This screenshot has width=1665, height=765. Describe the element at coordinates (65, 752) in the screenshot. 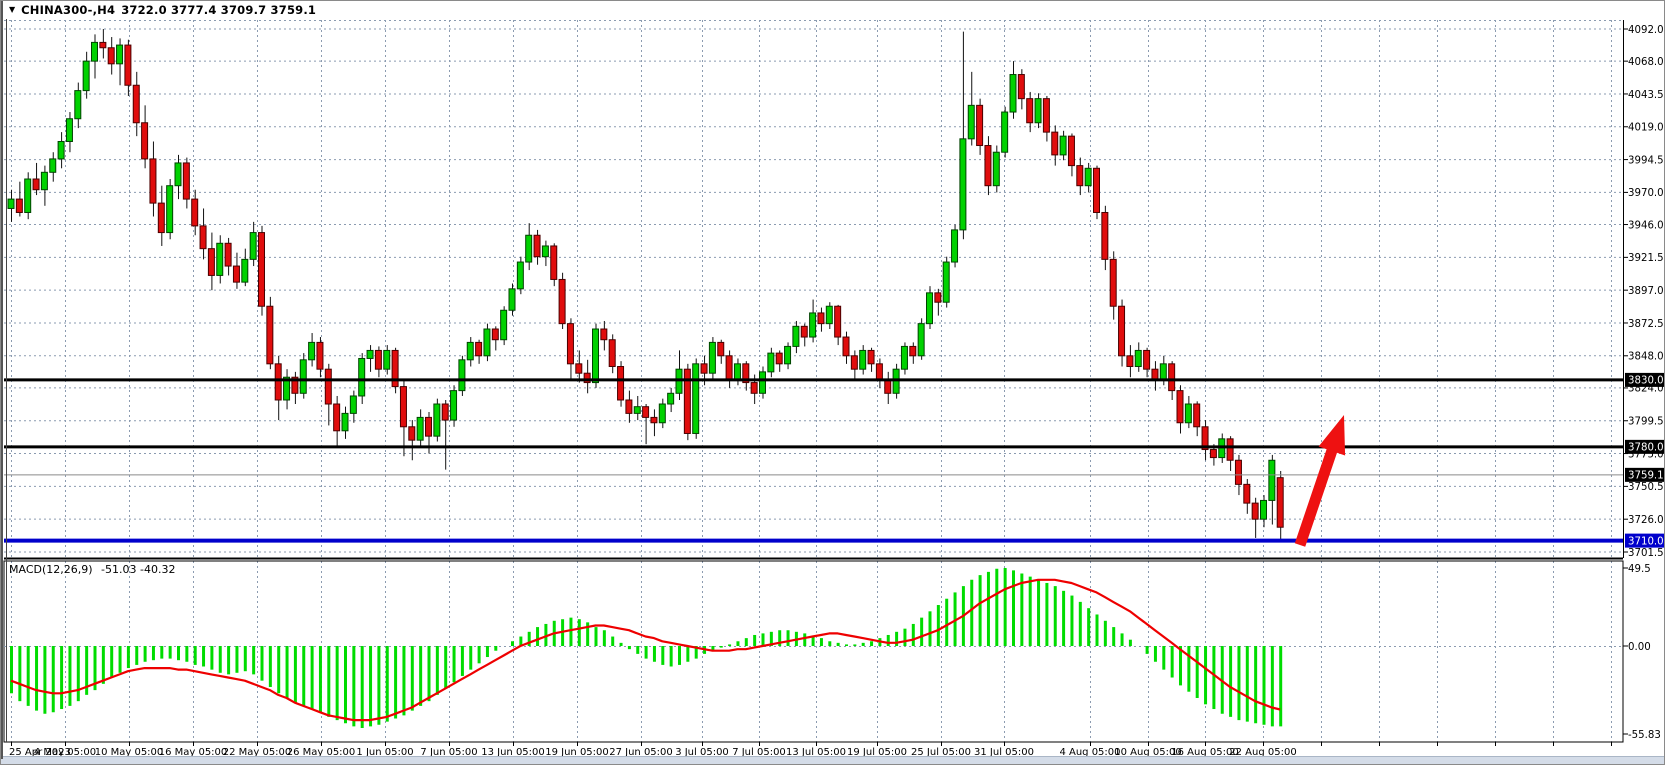

I see `svg-text: 4 May 05:00` at that location.